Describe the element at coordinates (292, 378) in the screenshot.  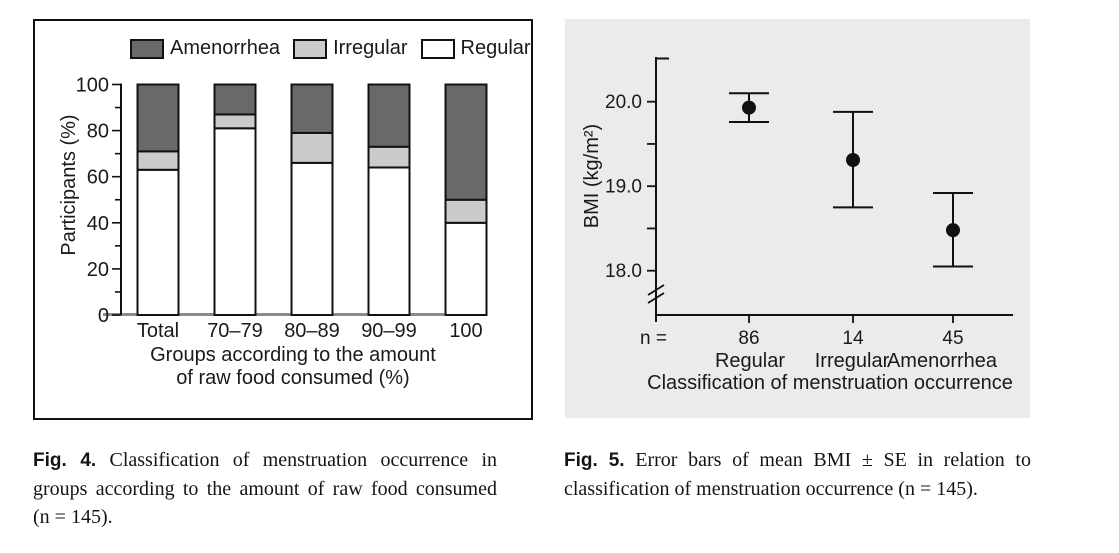
I see `x-axis-title-line-2: of raw food consumed (%)` at that location.